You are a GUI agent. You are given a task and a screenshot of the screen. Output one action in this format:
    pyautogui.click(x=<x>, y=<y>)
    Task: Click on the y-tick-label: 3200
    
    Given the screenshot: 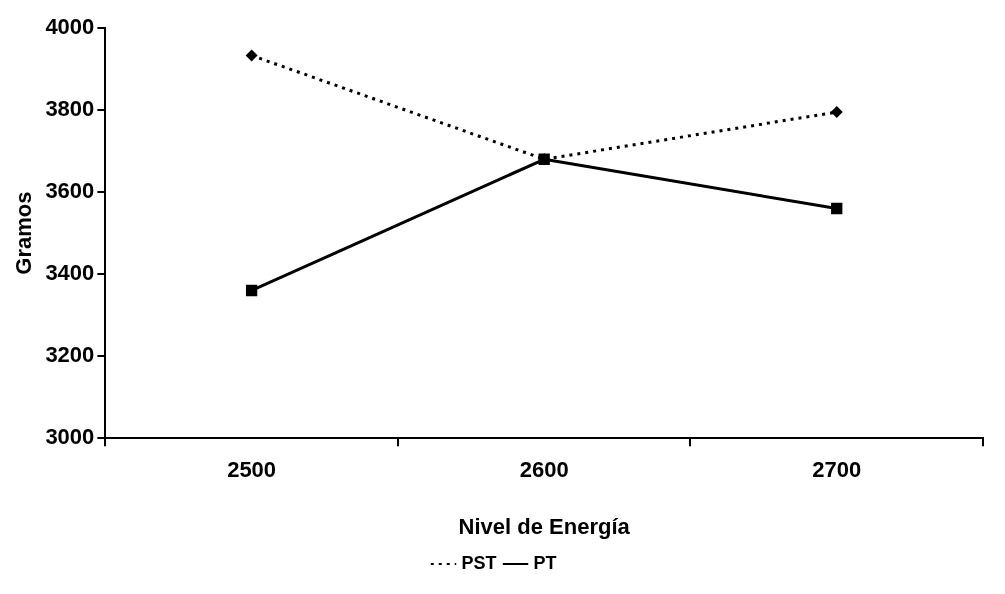 What is the action you would take?
    pyautogui.click(x=70, y=355)
    